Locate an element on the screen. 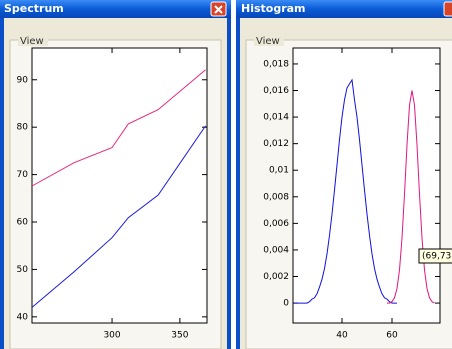 The image size is (452, 349). y-tick-label: 0,014 is located at coordinates (276, 118).